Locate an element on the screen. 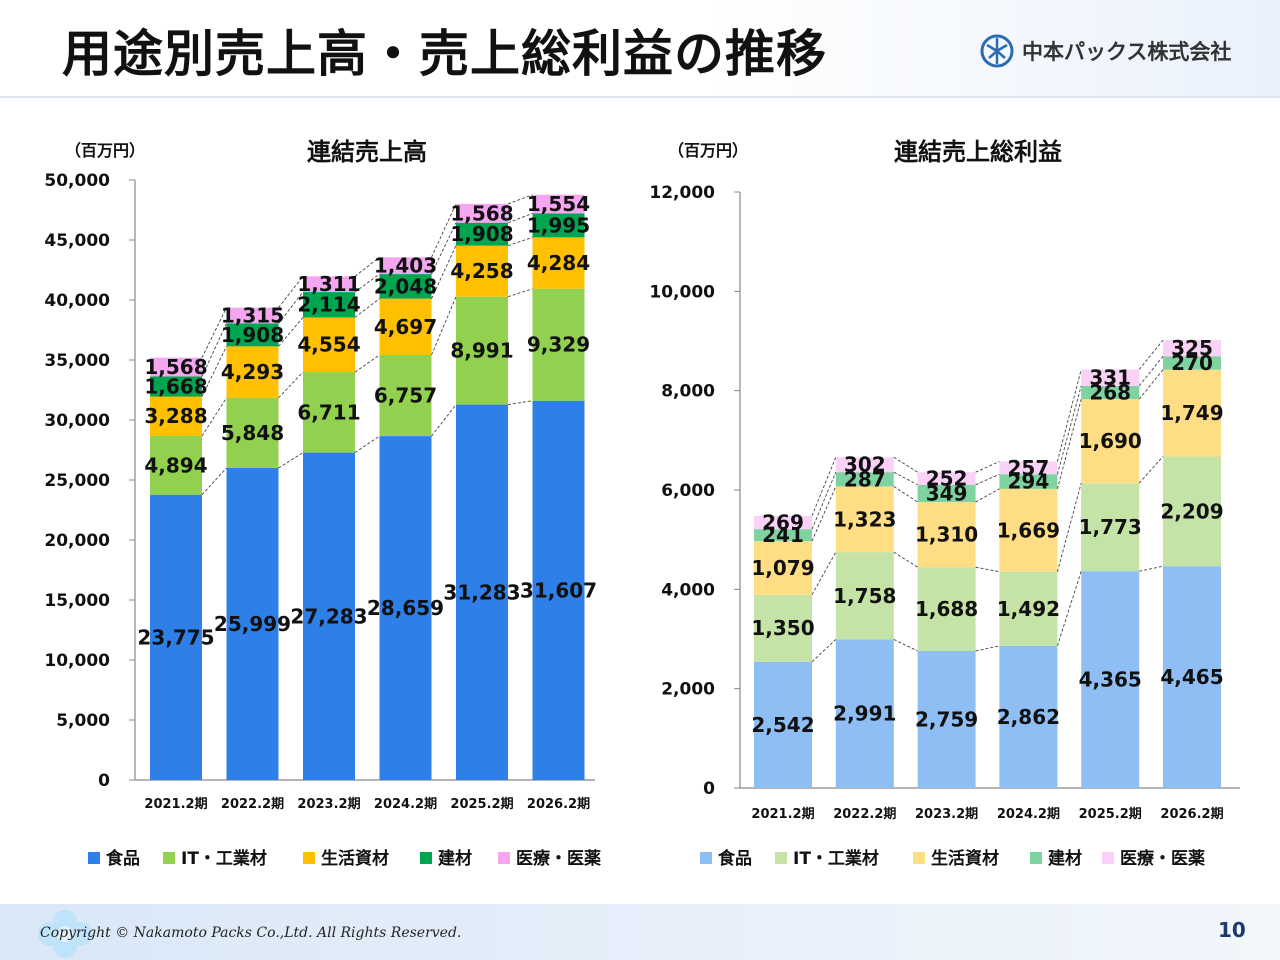 The image size is (1280, 960). data-label: 294 is located at coordinates (1029, 482).